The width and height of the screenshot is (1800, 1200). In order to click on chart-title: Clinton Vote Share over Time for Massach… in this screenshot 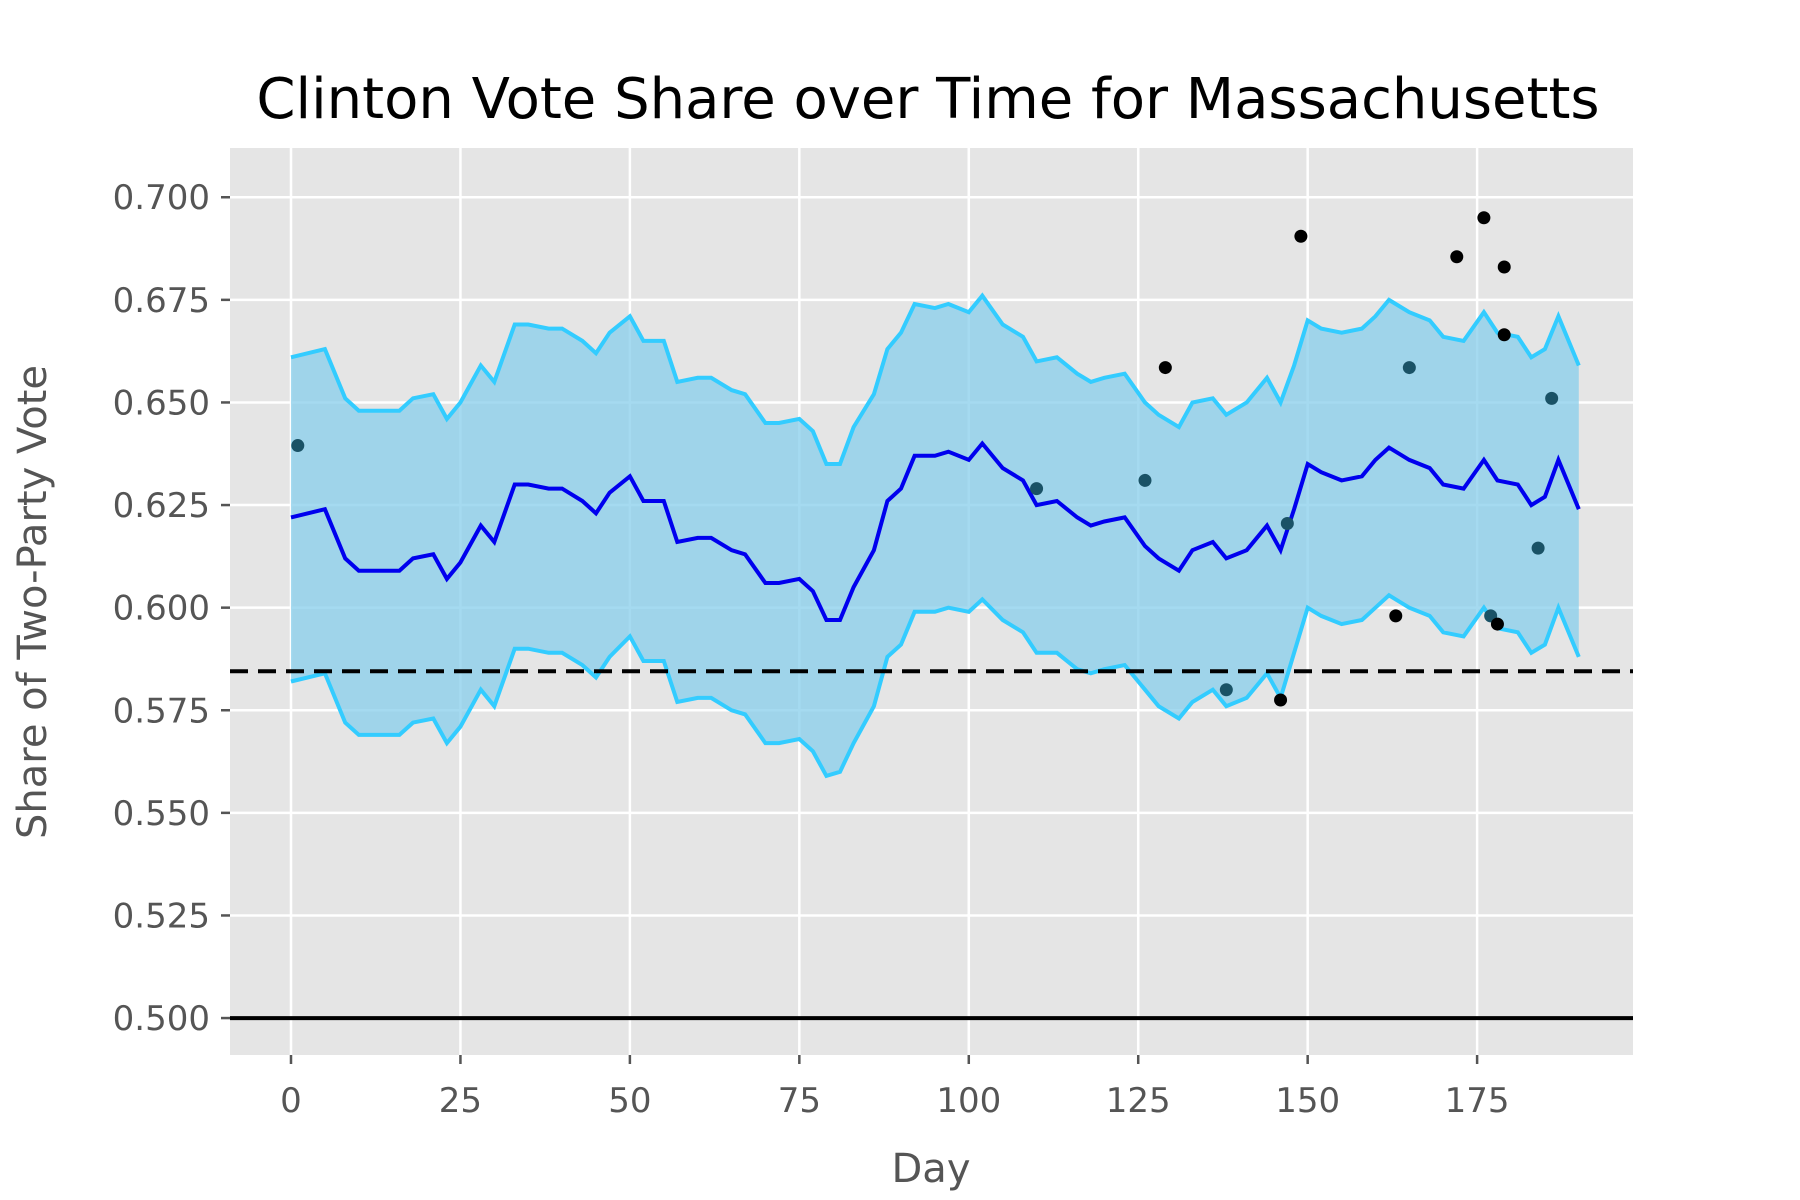, I will do `click(927, 99)`.